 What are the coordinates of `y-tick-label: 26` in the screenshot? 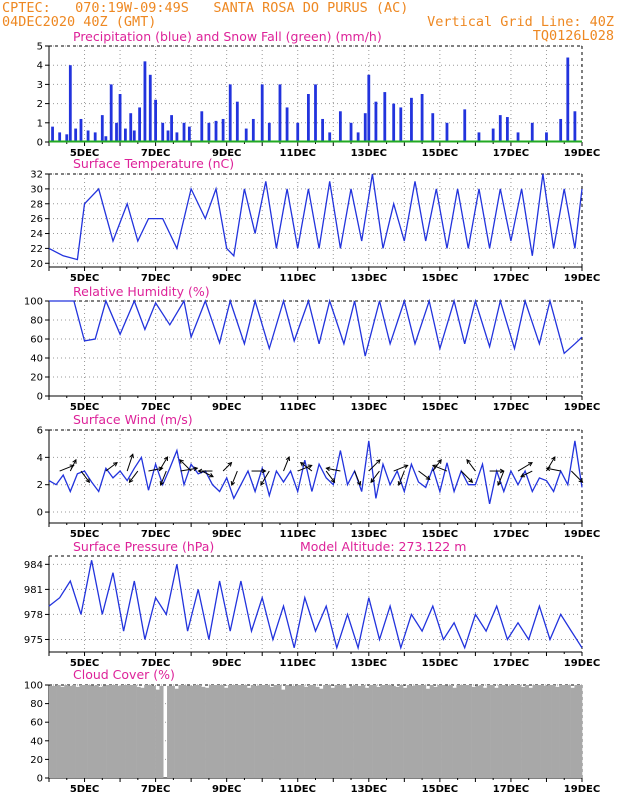 It's located at (36, 219).